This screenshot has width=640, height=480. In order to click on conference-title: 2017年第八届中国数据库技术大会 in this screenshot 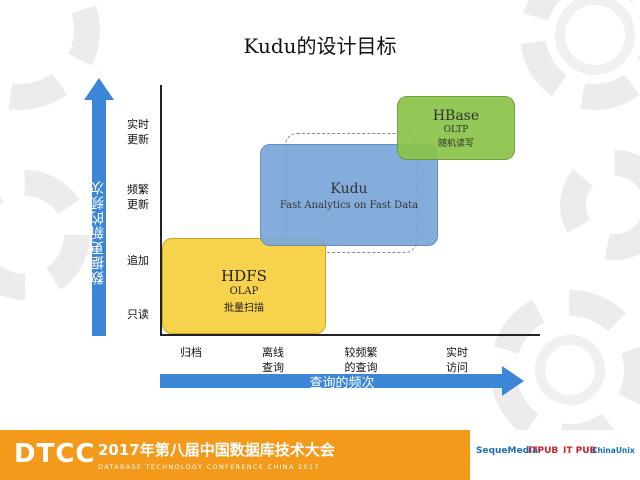, I will do `click(216, 450)`.